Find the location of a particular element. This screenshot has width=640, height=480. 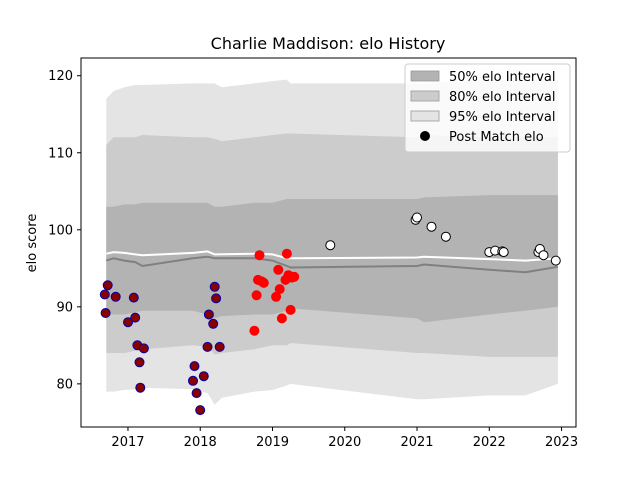

x-tick-label: 2023 is located at coordinates (561, 442).